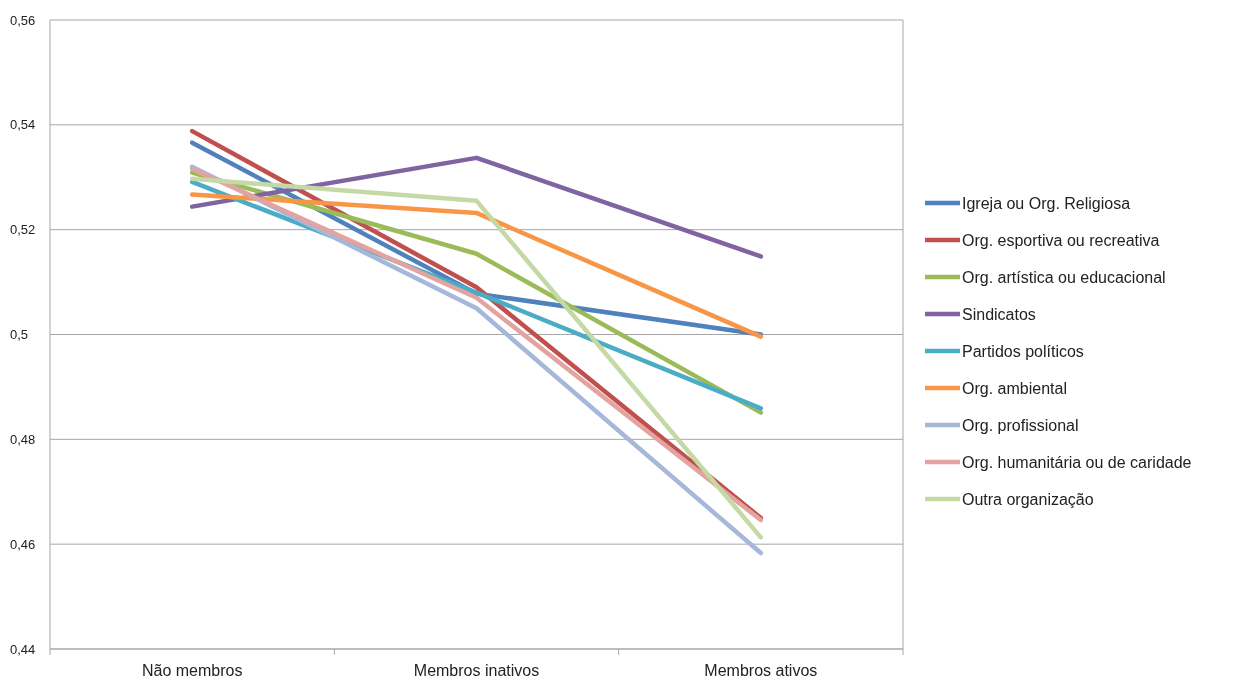 This screenshot has width=1238, height=684. I want to click on y-tick-label: 0,48, so click(23, 439).